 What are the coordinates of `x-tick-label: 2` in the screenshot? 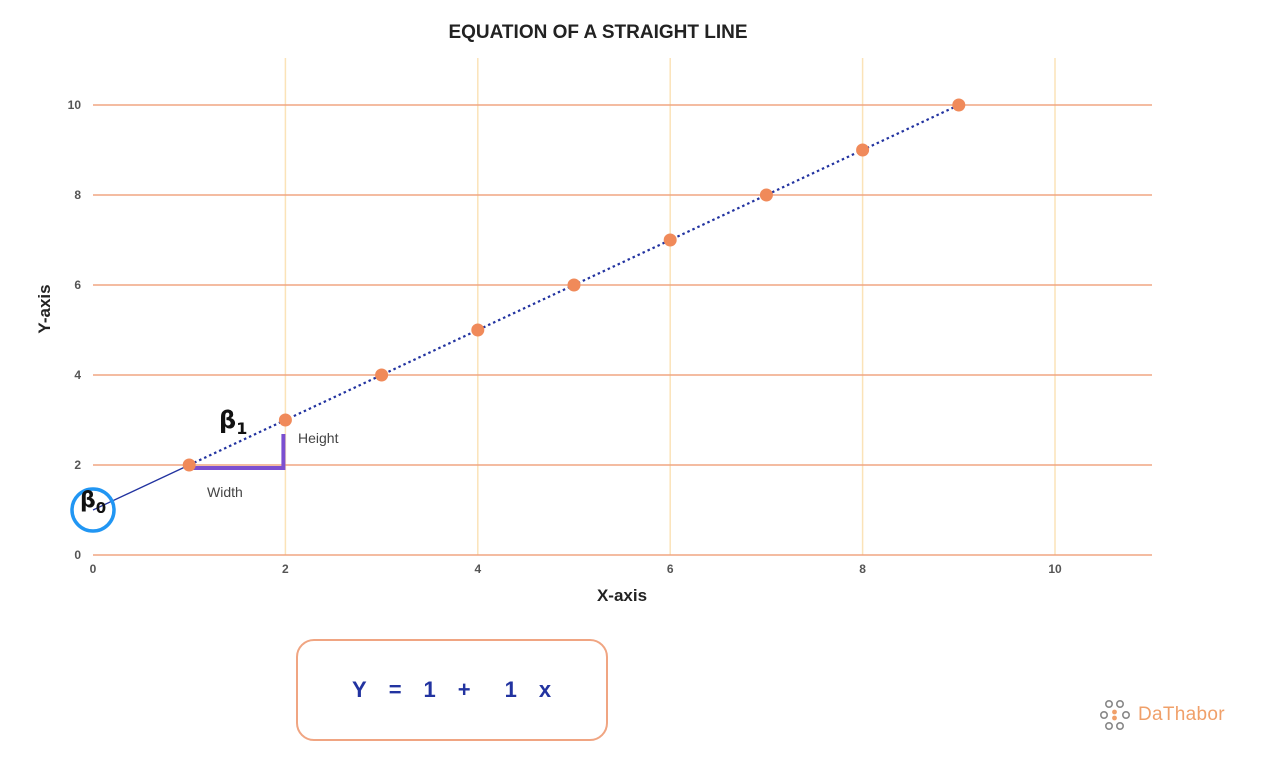 It's located at (285, 569).